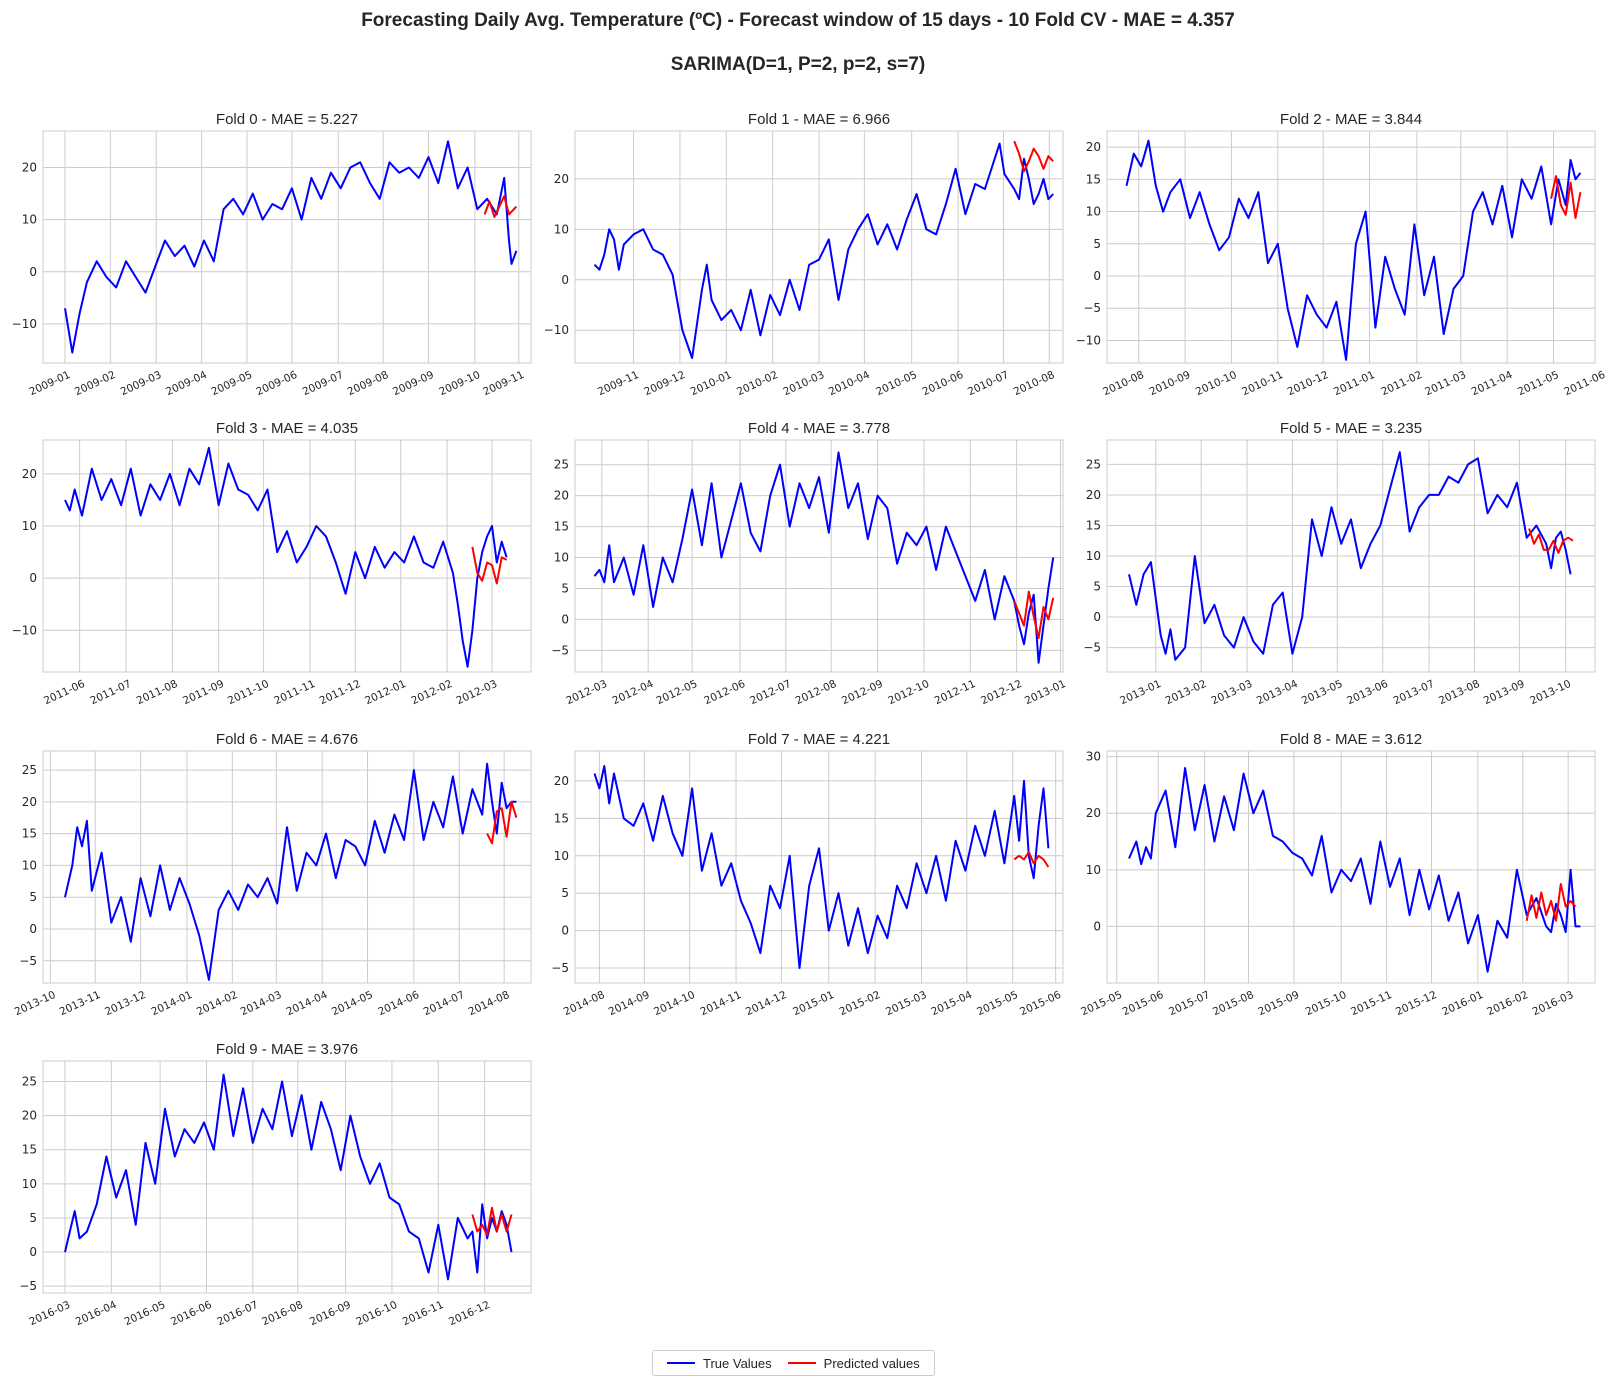 Image resolution: width=1617 pixels, height=1378 pixels. Describe the element at coordinates (157, 692) in the screenshot. I see `x-tick-label: 2011-08` at that location.